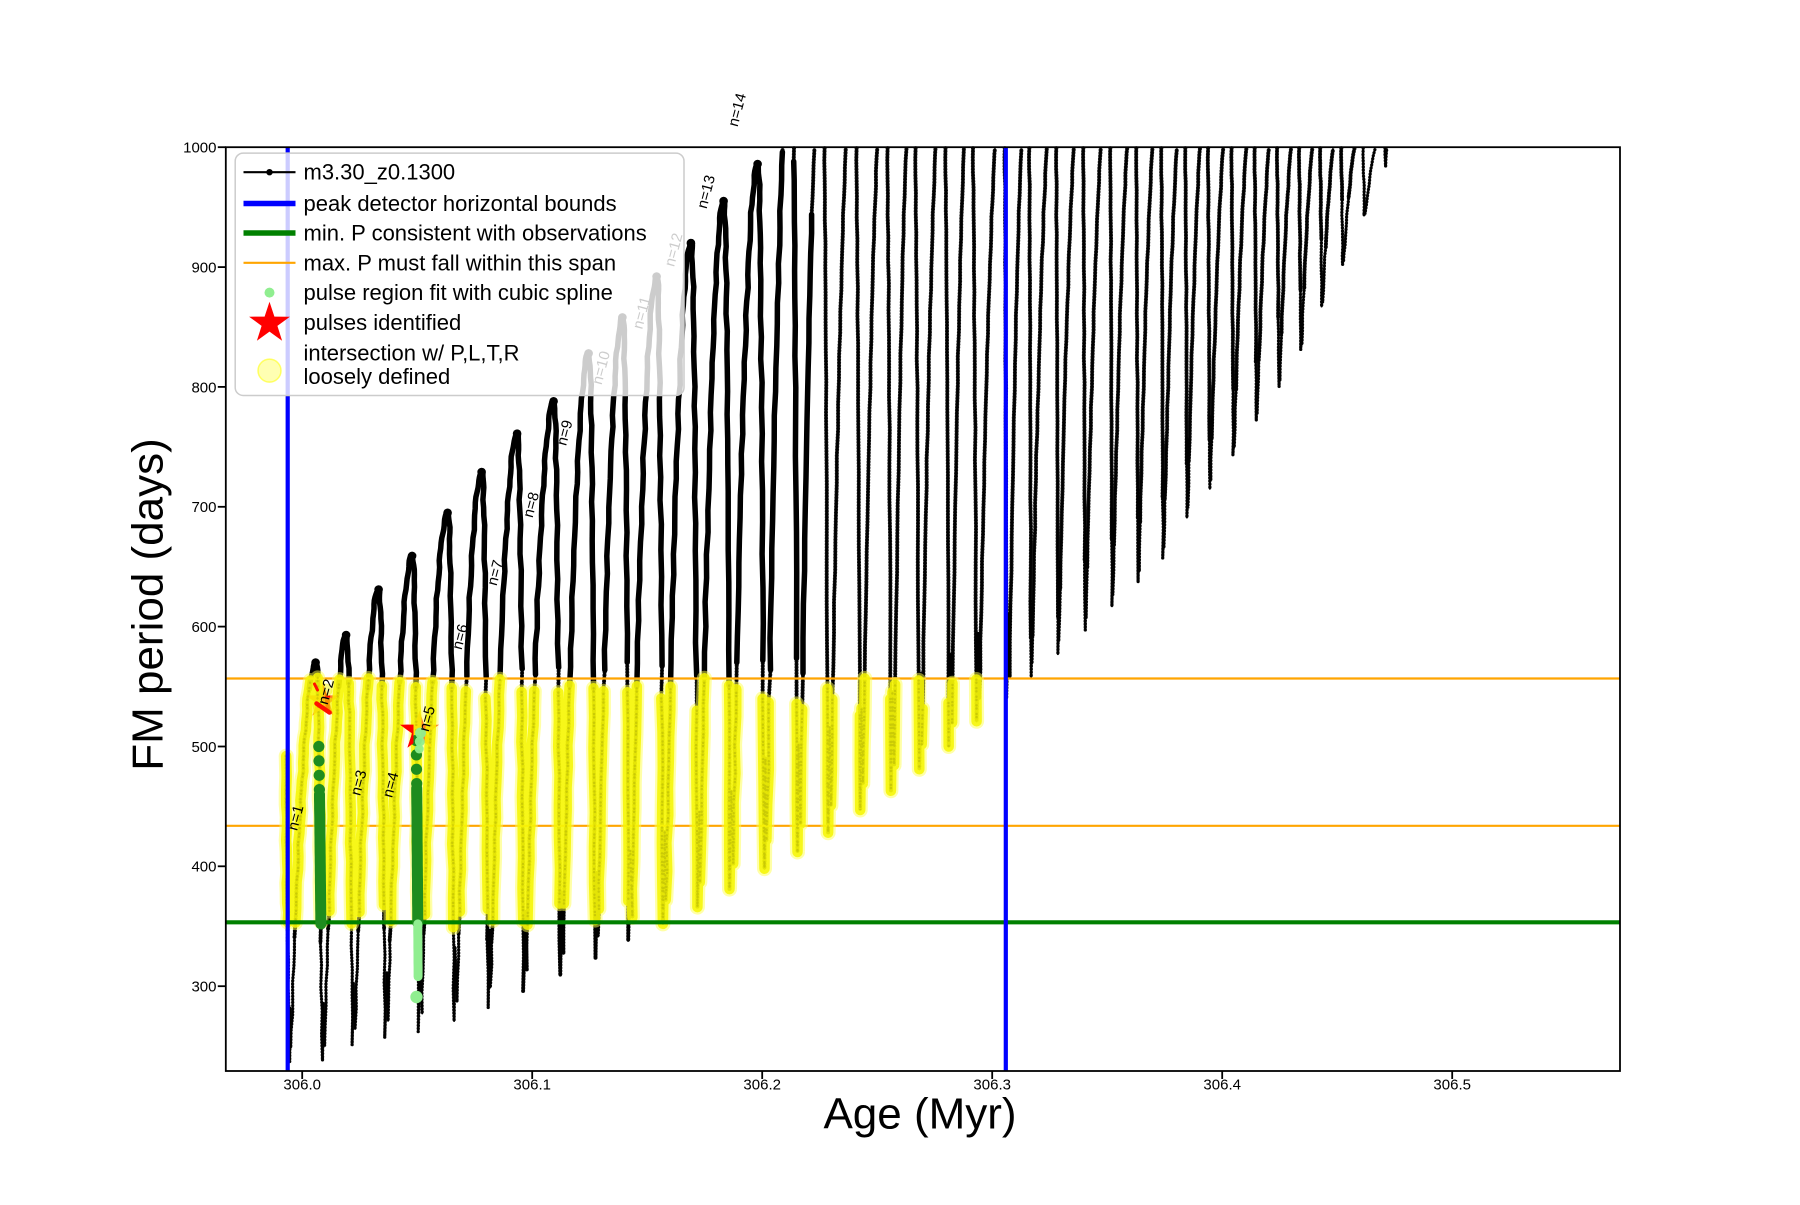 This screenshot has height=1205, width=1800. What do you see at coordinates (203, 747) in the screenshot?
I see `svg-text: 500` at bounding box center [203, 747].